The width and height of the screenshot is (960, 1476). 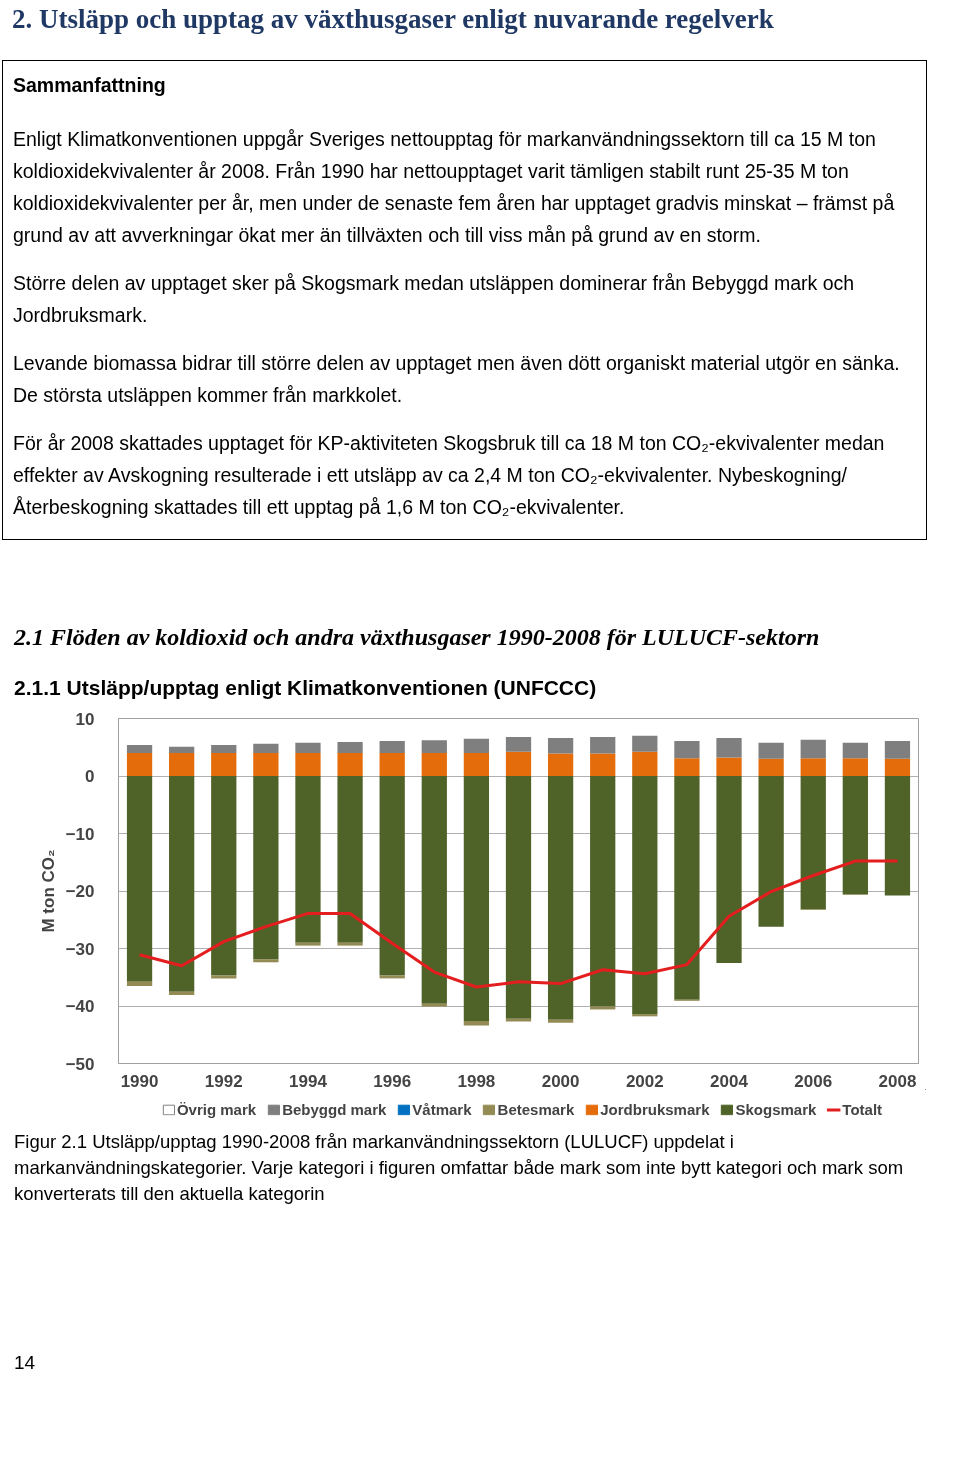 I want to click on y-tick-label: 10, so click(x=85, y=719).